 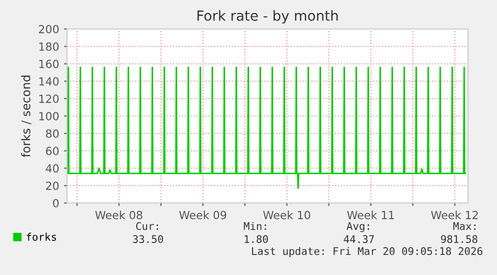 I want to click on text: 33.50, so click(x=148, y=239).